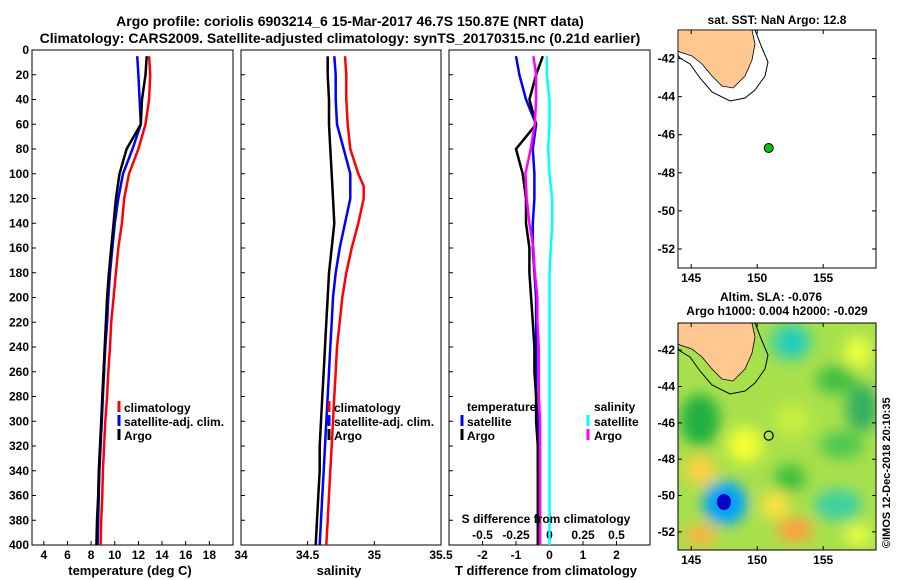  I want to click on salinity-lines, so click(339, 300).